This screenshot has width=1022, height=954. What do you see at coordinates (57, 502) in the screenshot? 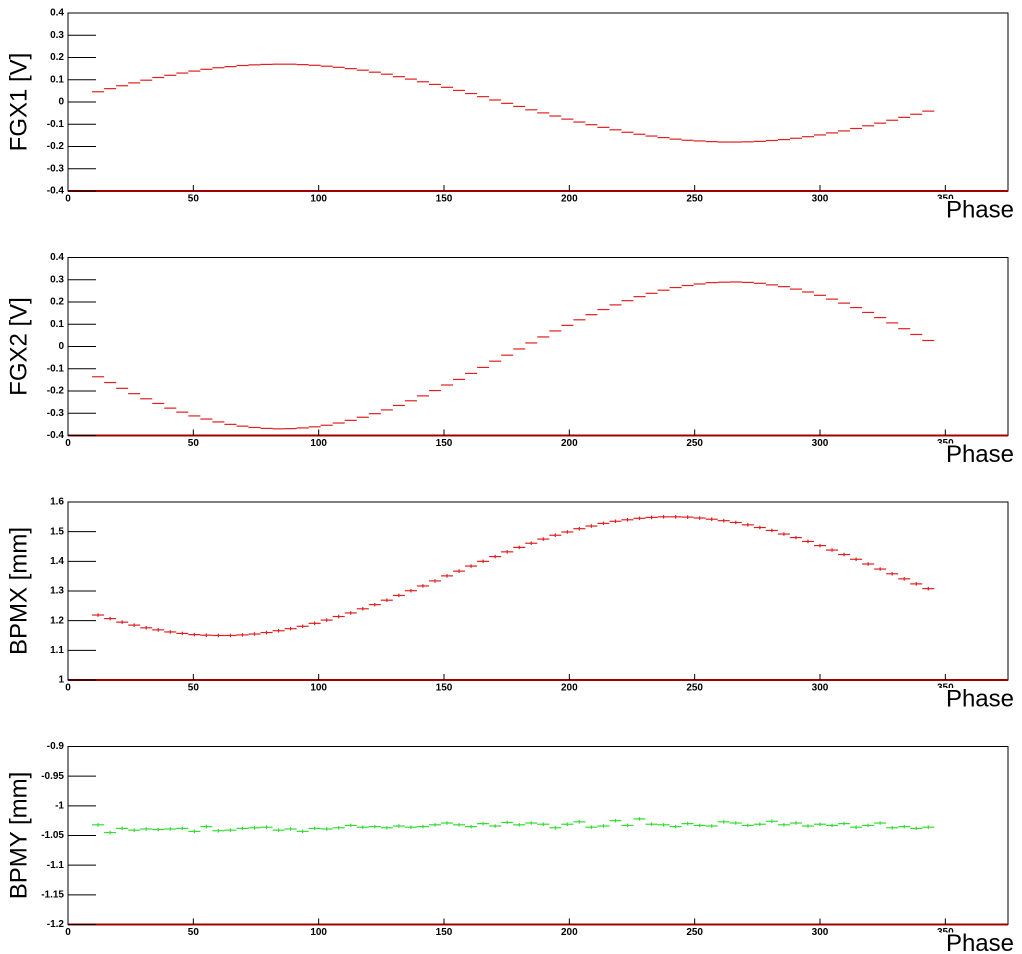
I see `y-tick-label: 1.6` at bounding box center [57, 502].